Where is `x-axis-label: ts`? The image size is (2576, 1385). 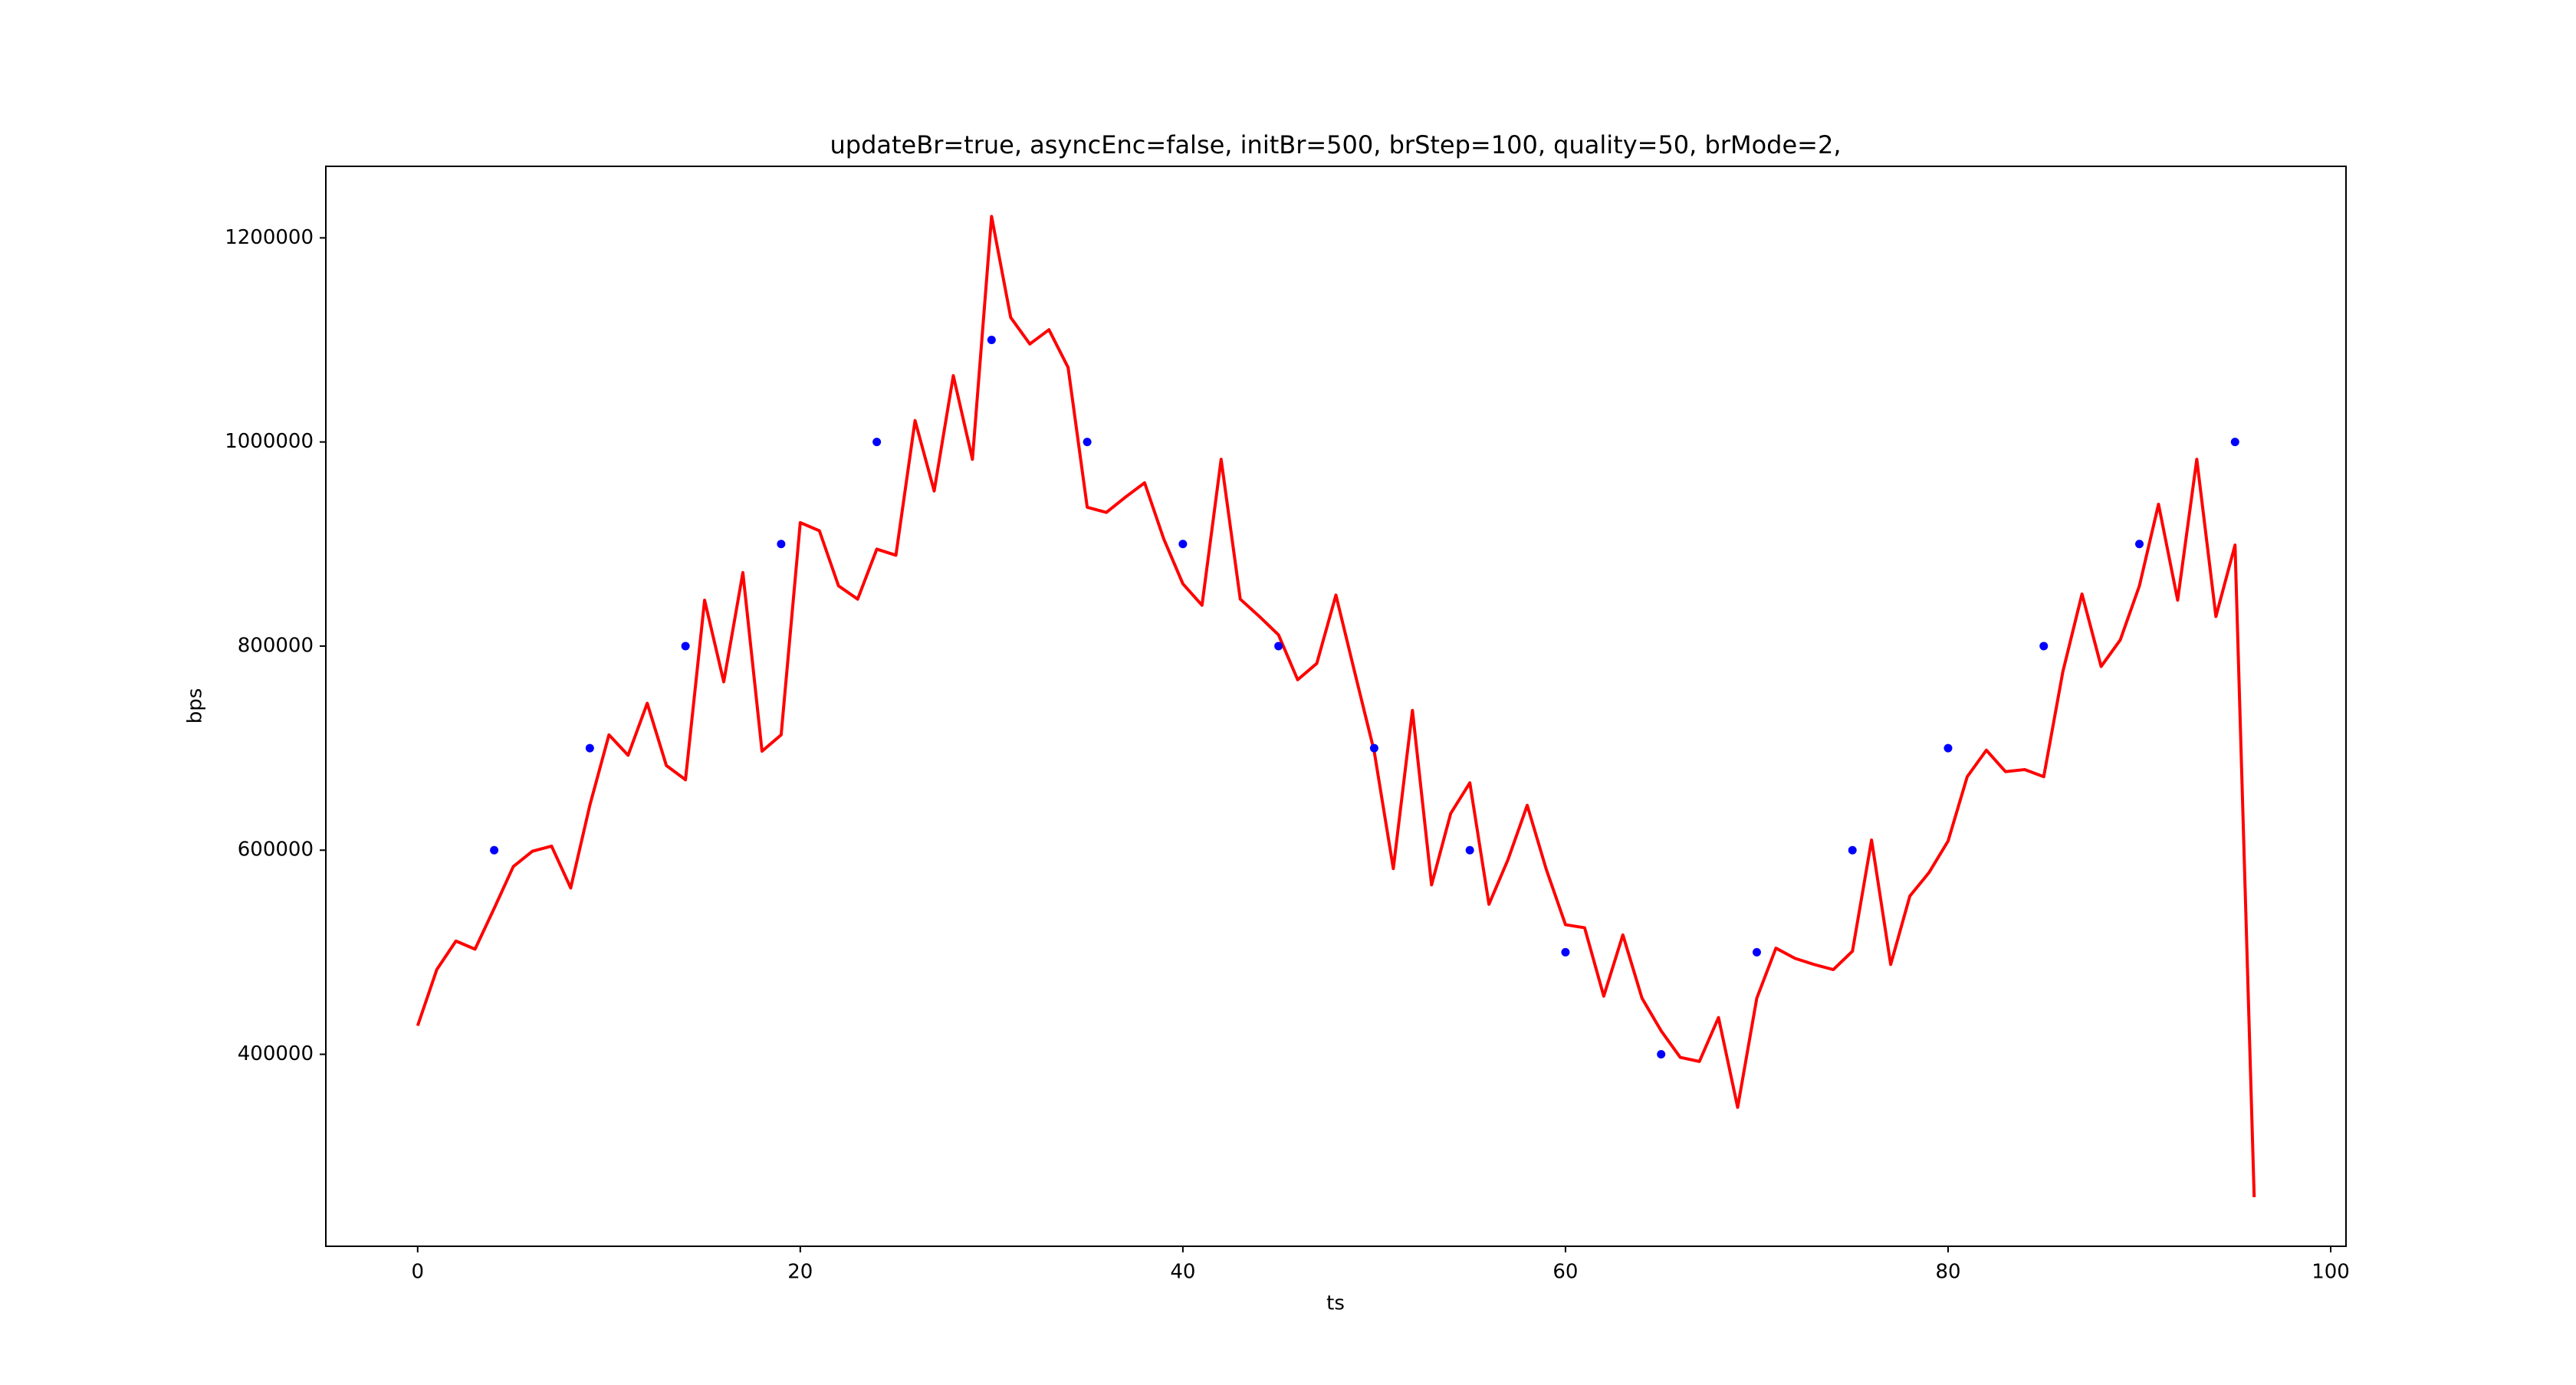
x-axis-label: ts is located at coordinates (1336, 1303).